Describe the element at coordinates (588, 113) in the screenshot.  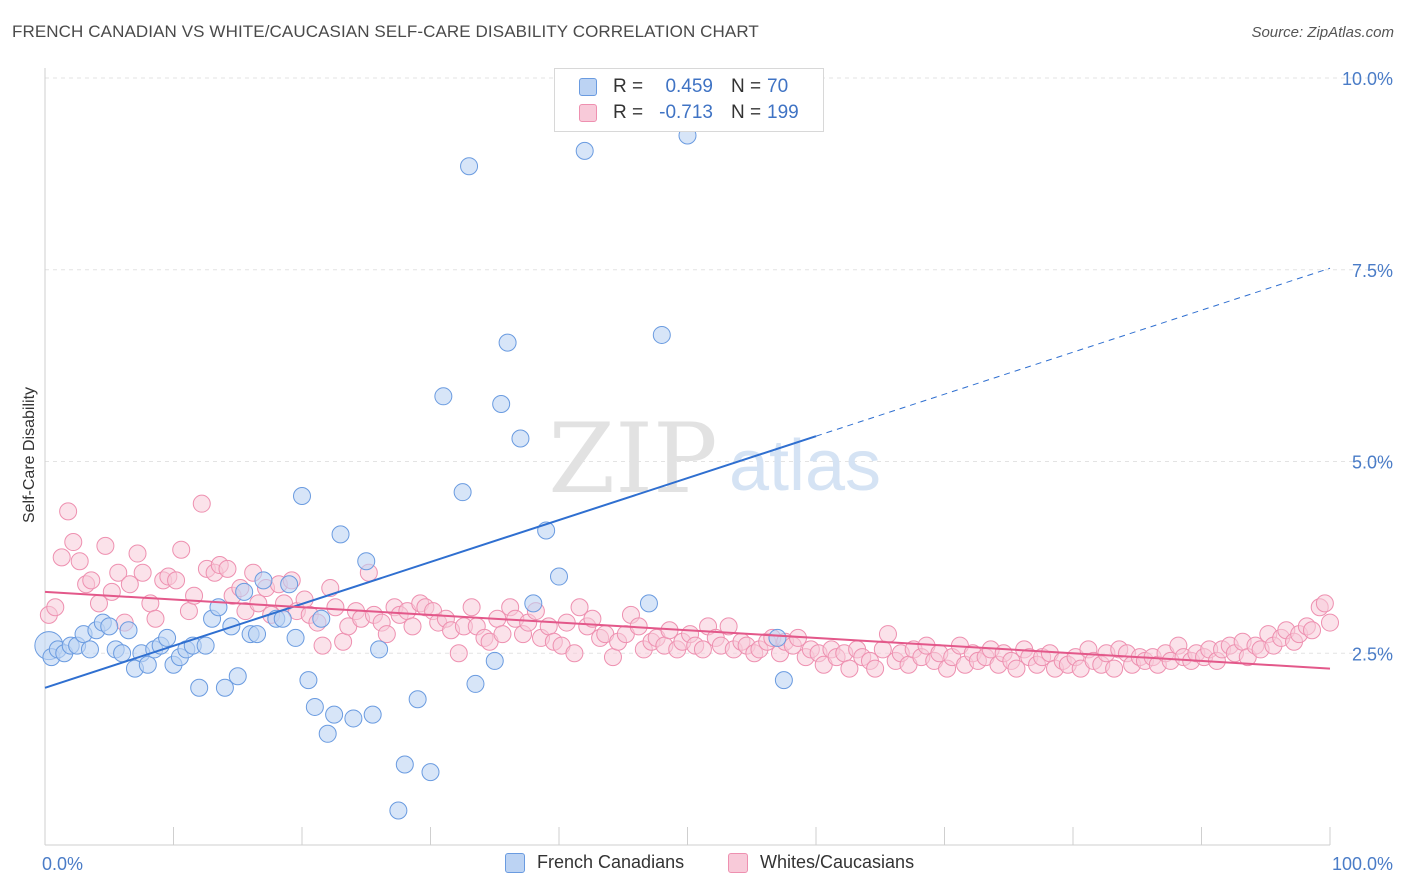
I see `legend-swatch-pink` at that location.